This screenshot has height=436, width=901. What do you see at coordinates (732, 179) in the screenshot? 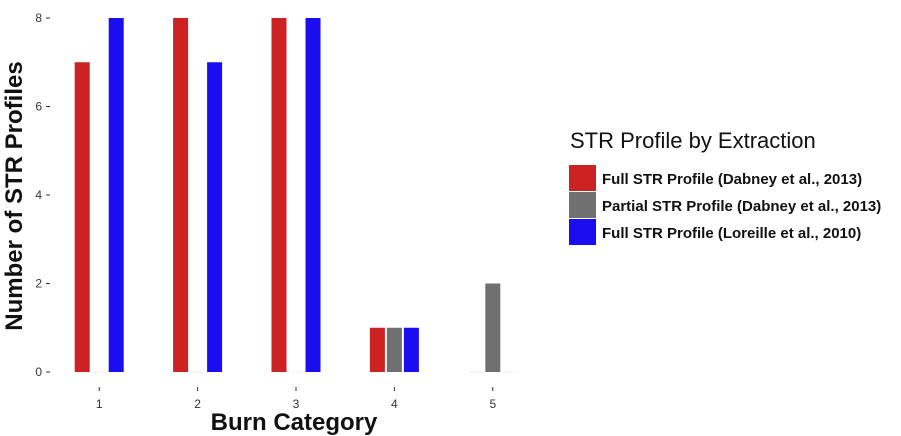
I see `legend-label: Full STR Profile (Dabney et al., 2013)` at bounding box center [732, 179].